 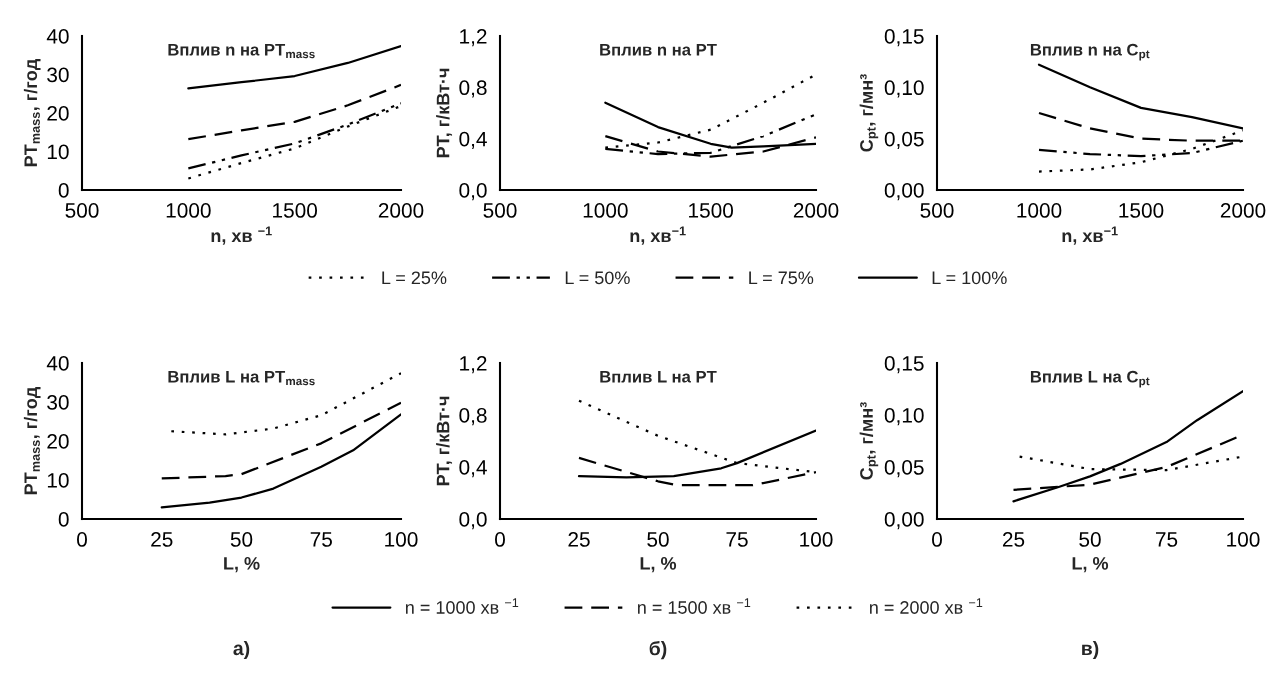 I want to click on legend-label: n = 2000 хв $^{−1}$, so click(x=926, y=606).